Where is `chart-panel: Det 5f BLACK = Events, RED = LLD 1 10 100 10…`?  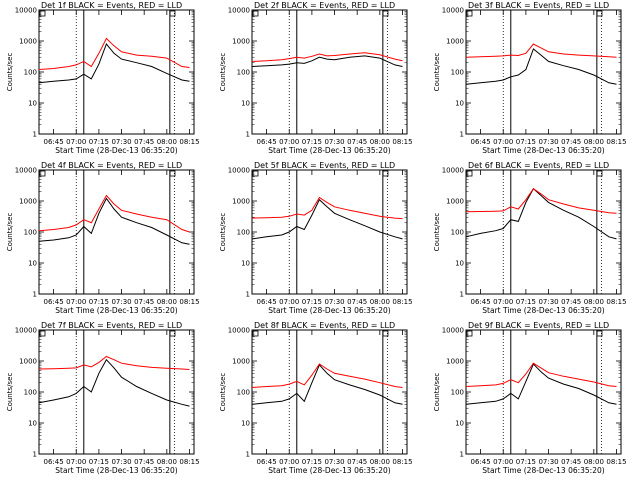
chart-panel: Det 5f BLACK = Events, RED = LLD 1 10 100 10… is located at coordinates (316, 238).